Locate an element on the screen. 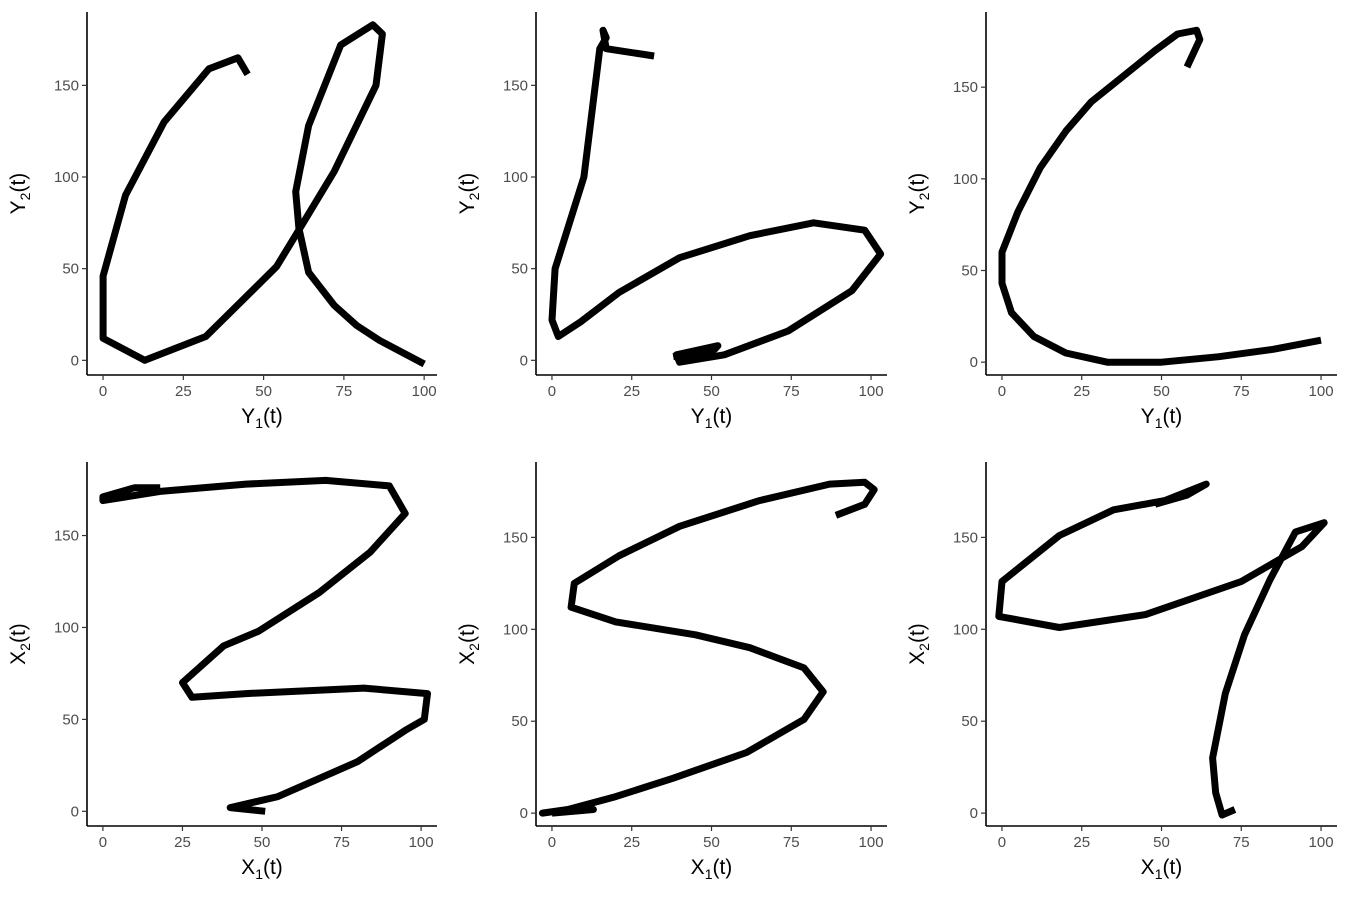  chart-panel-5: 0 25 50 75 100 0 50 100 150 X1(t) X2(t) is located at coordinates (671, 672).